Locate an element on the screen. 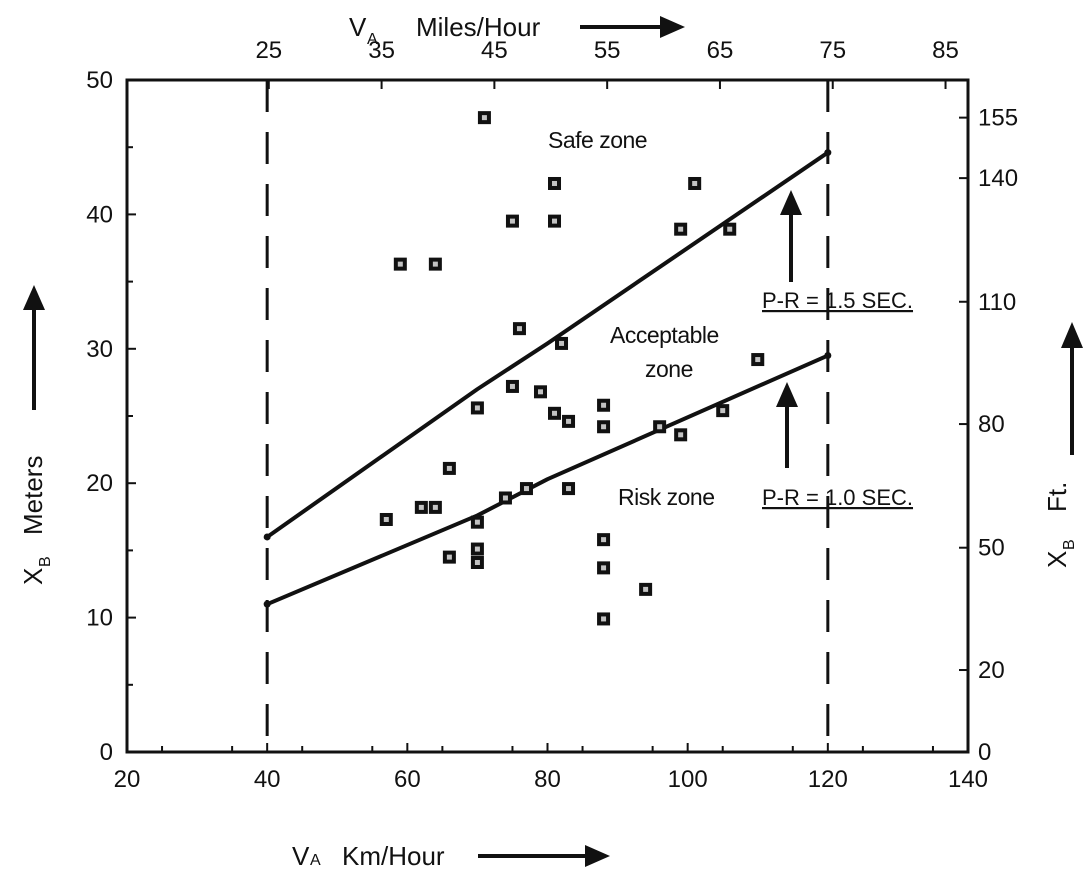 This screenshot has height=876, width=1084. x-axis-title-unit: Km/Hour is located at coordinates (393, 856).